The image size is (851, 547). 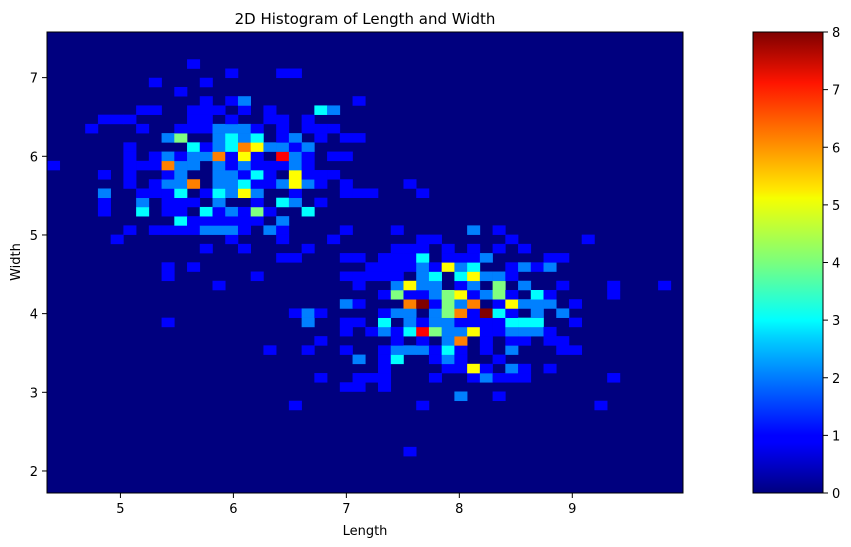 I want to click on y-tick-label: 7, so click(x=34, y=79).